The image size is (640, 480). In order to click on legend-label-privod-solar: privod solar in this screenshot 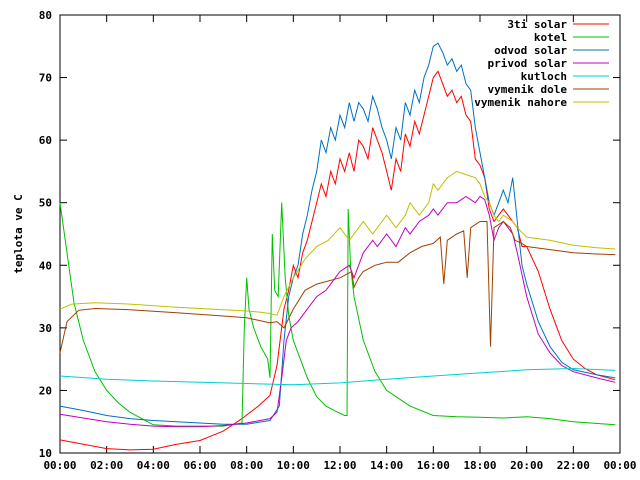, I will do `click(528, 63)`.